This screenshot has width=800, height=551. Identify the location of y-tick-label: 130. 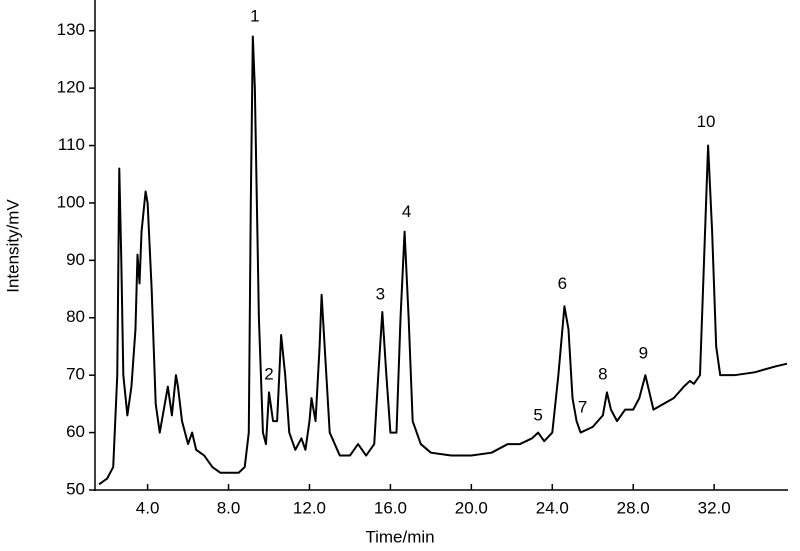
(71, 29).